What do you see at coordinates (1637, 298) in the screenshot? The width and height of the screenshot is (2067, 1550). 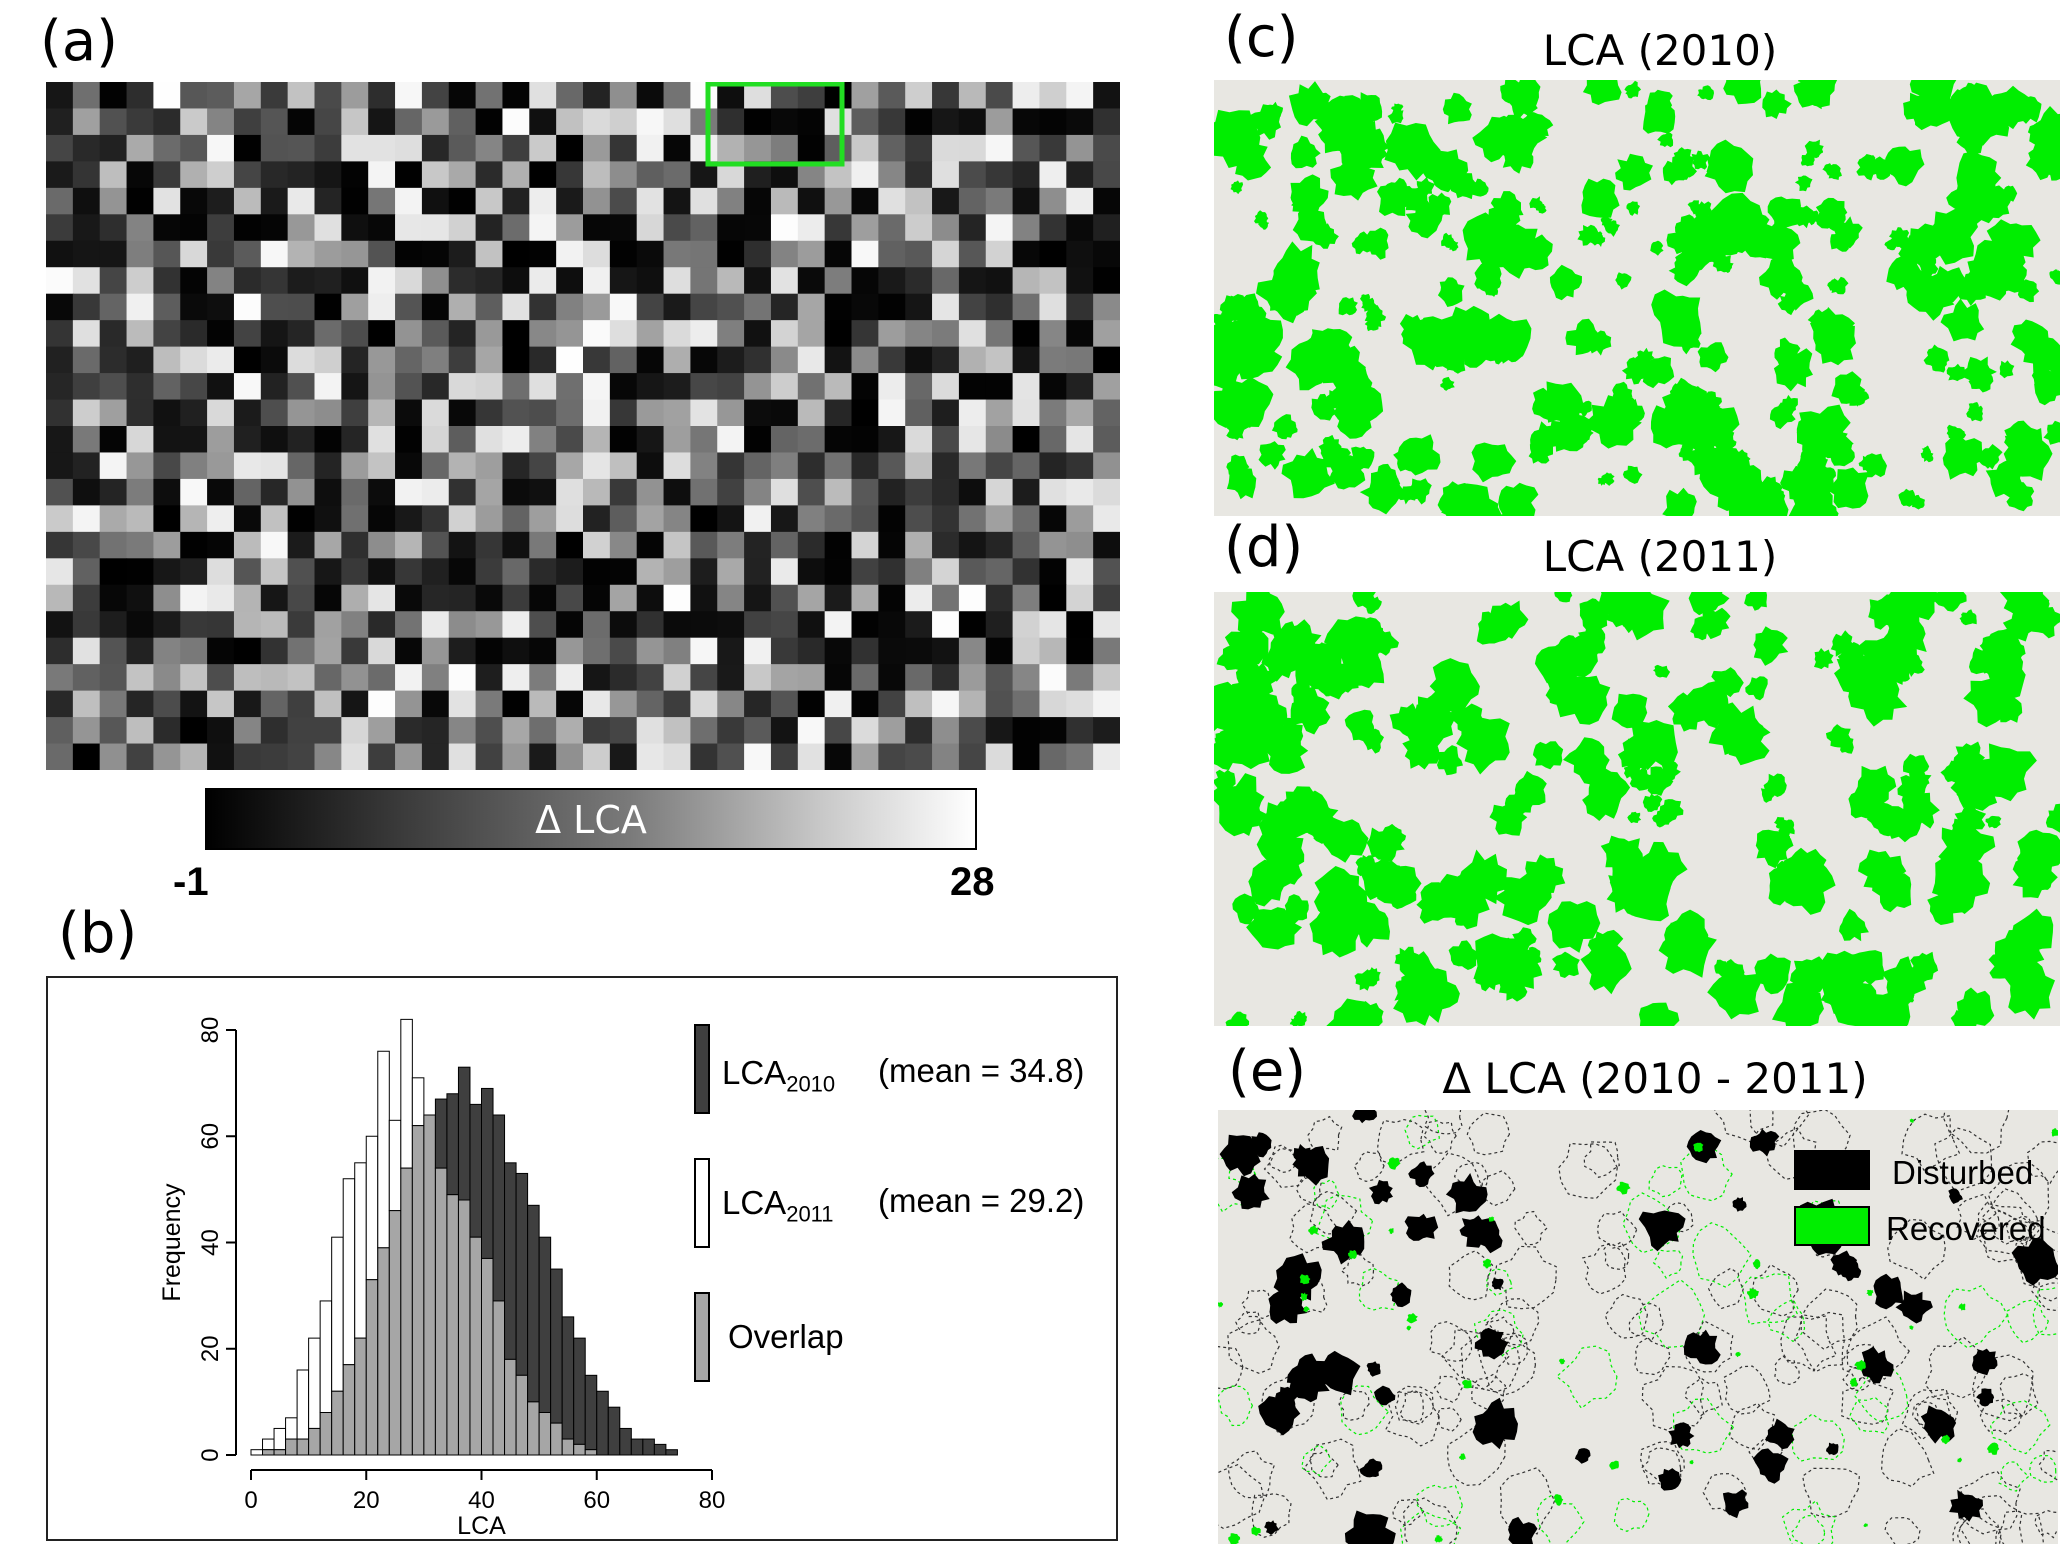 I see `lca-2010-map` at bounding box center [1637, 298].